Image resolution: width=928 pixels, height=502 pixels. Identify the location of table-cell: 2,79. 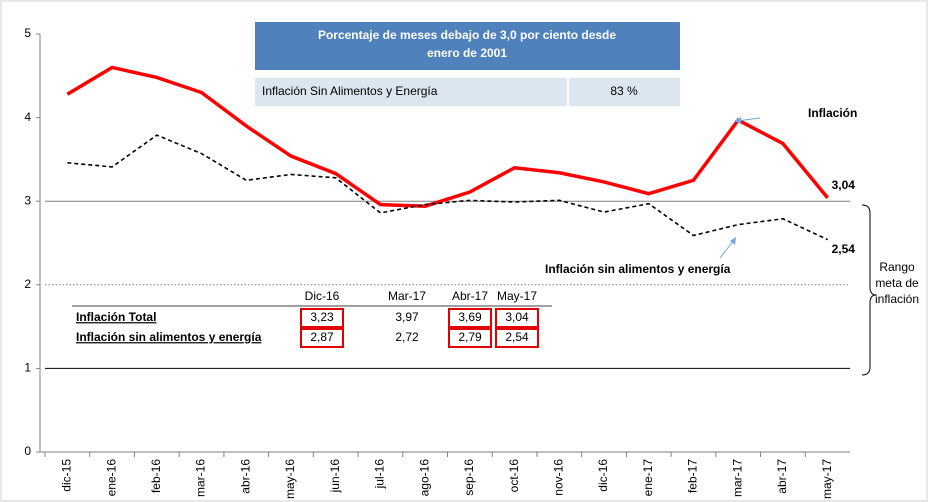
(470, 337).